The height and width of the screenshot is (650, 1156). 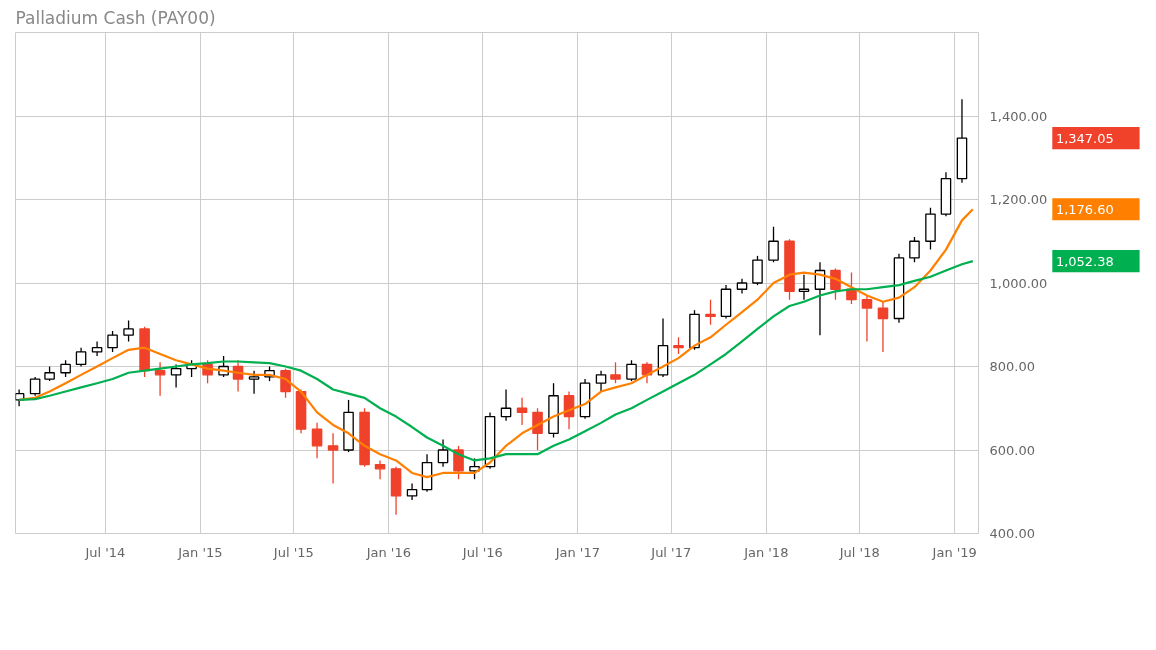 I want to click on y-tick-label: 400.00, so click(x=1012, y=533).